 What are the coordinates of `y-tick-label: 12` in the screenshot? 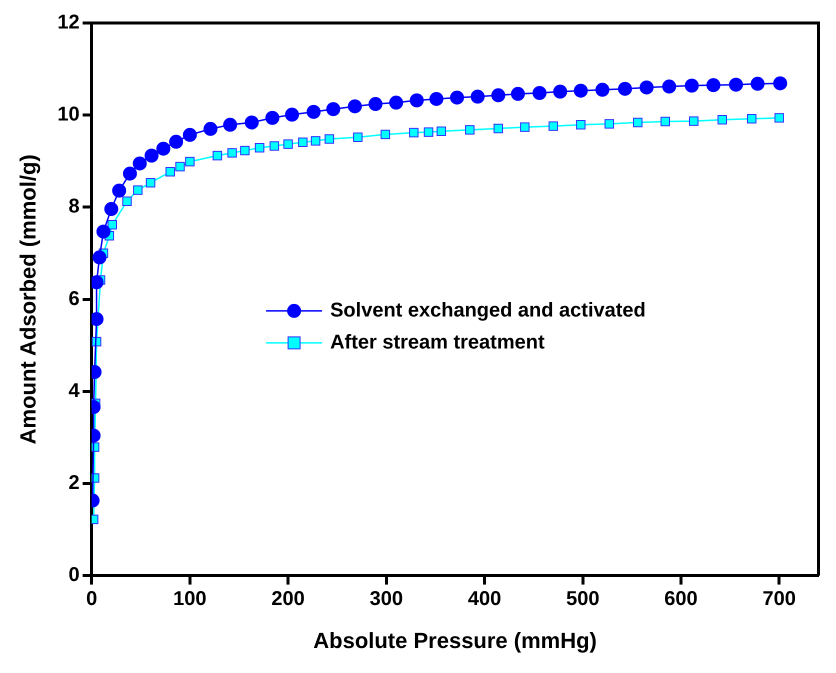 It's located at (68, 23).